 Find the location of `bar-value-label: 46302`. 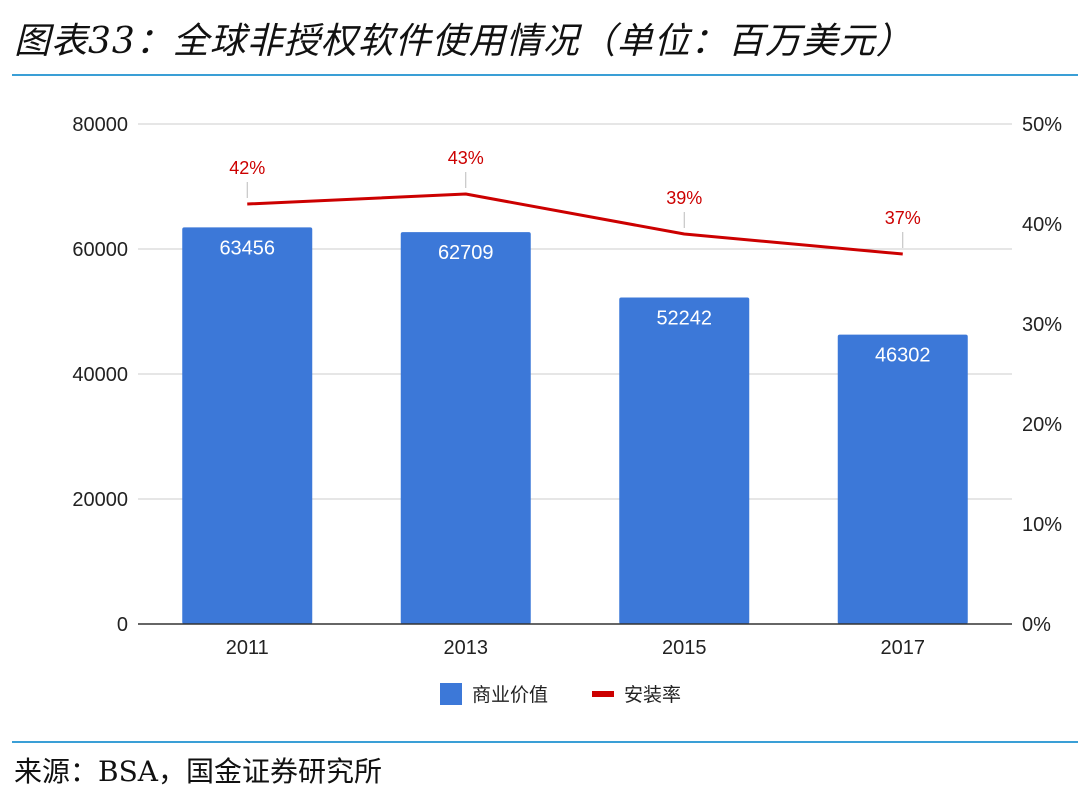

bar-value-label: 46302 is located at coordinates (903, 356).